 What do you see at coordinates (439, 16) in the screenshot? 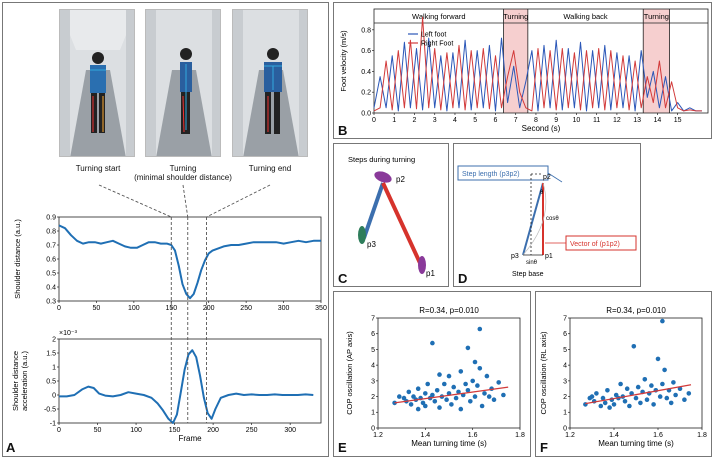
I see `phase-label: Walking forward` at bounding box center [439, 16].